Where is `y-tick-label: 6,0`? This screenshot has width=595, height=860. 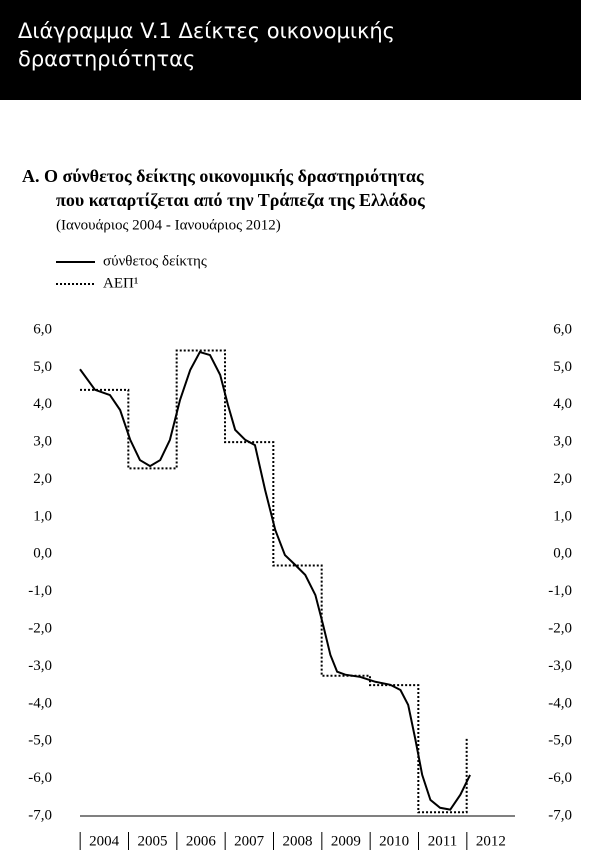
y-tick-label: 6,0 is located at coordinates (42, 329).